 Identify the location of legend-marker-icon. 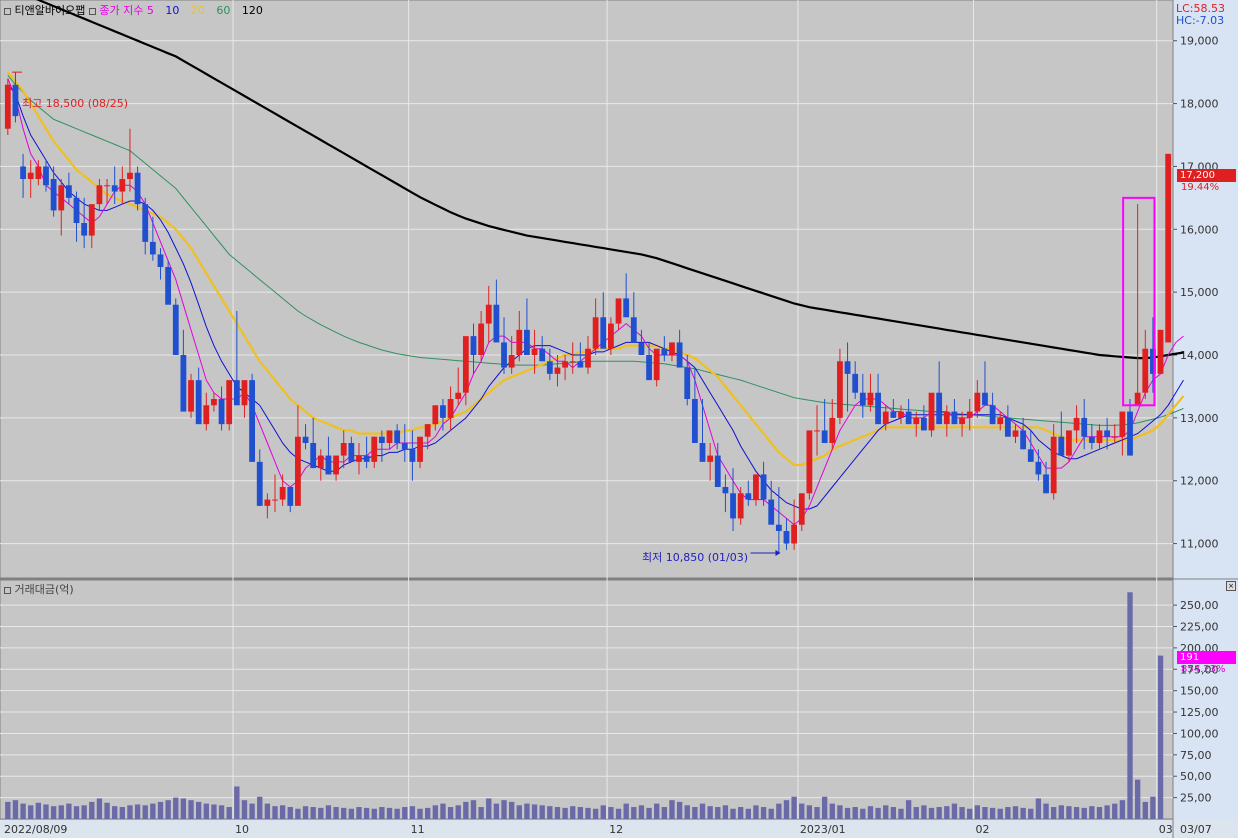
(92, 11).